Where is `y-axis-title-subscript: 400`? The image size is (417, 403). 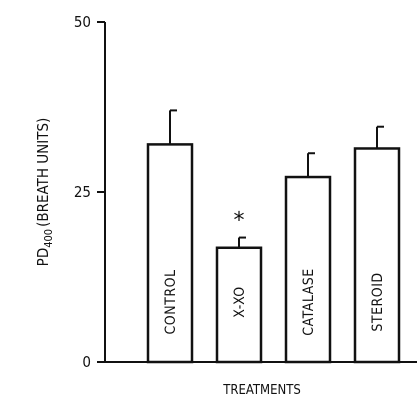 y-axis-title-subscript: 400 is located at coordinates (48, 238).